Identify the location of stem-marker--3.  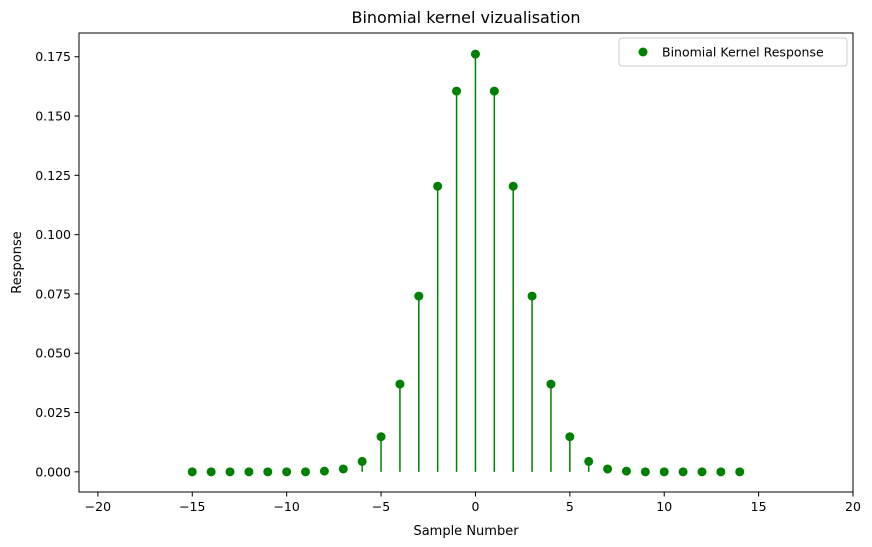
(419, 296).